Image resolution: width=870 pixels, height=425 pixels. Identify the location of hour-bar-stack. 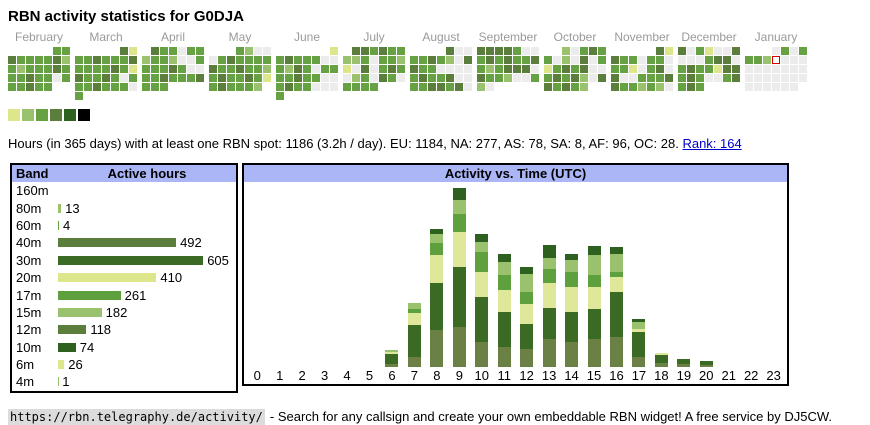
(459, 277).